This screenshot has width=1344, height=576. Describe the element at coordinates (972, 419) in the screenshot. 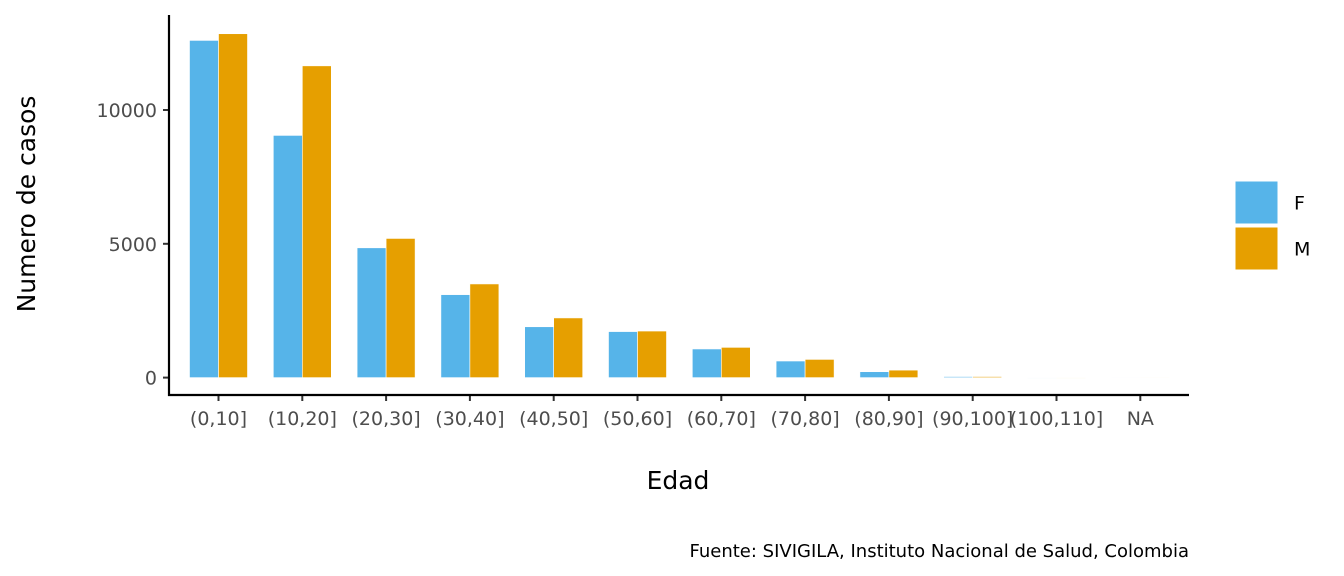

I see `x-tick-label: (90,100]` at that location.